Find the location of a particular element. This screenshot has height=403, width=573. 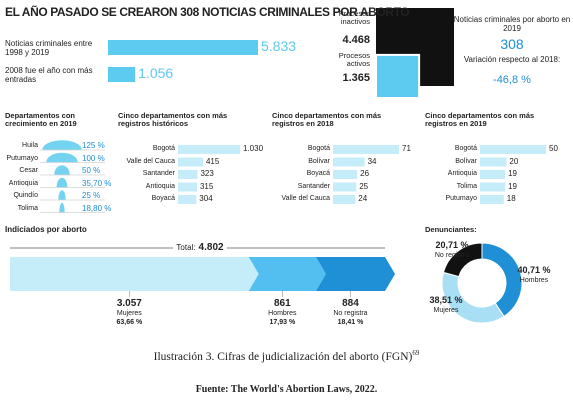

value-label: 24 is located at coordinates (363, 198).